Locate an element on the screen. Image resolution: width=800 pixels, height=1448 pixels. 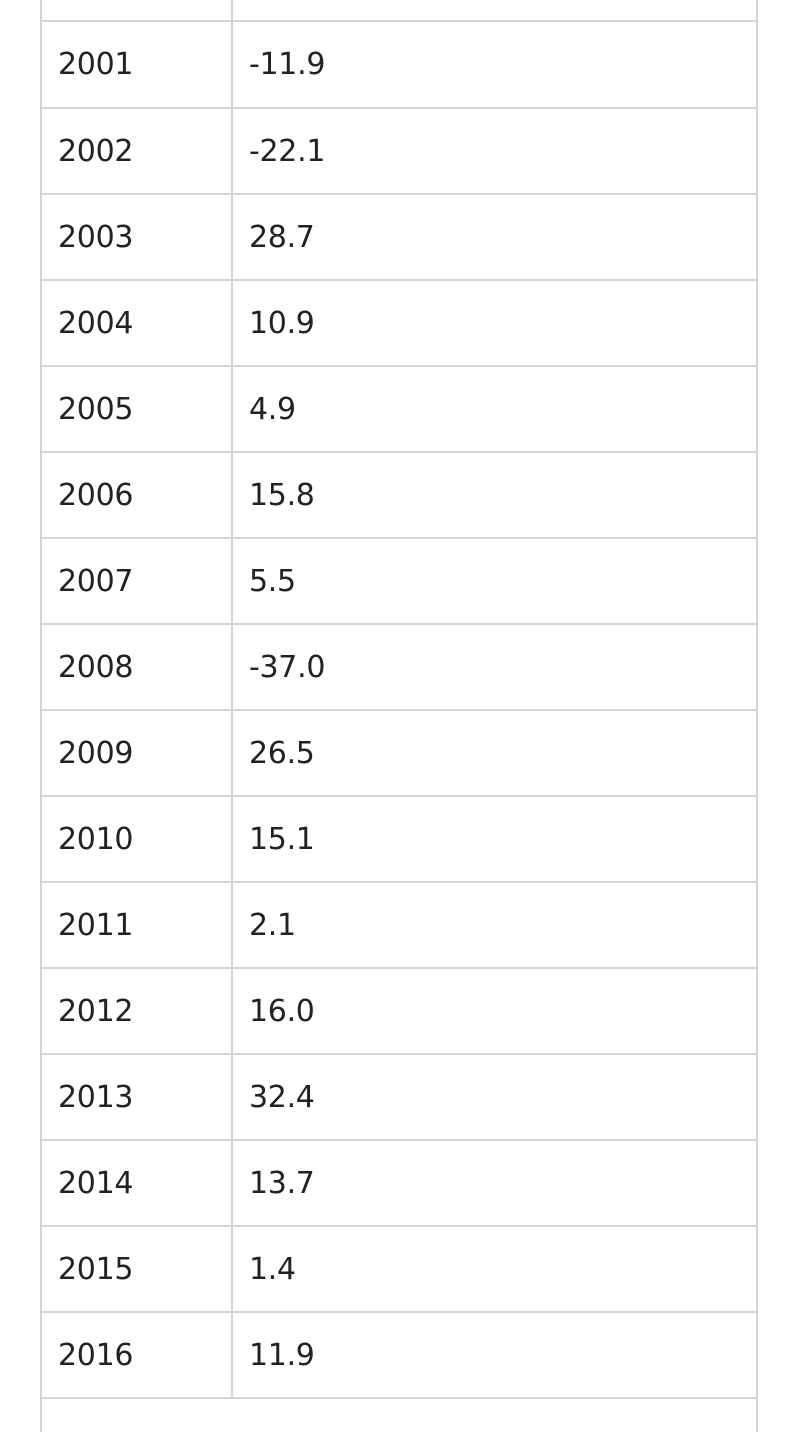
value-cell: 16.0 is located at coordinates (494, 1011).